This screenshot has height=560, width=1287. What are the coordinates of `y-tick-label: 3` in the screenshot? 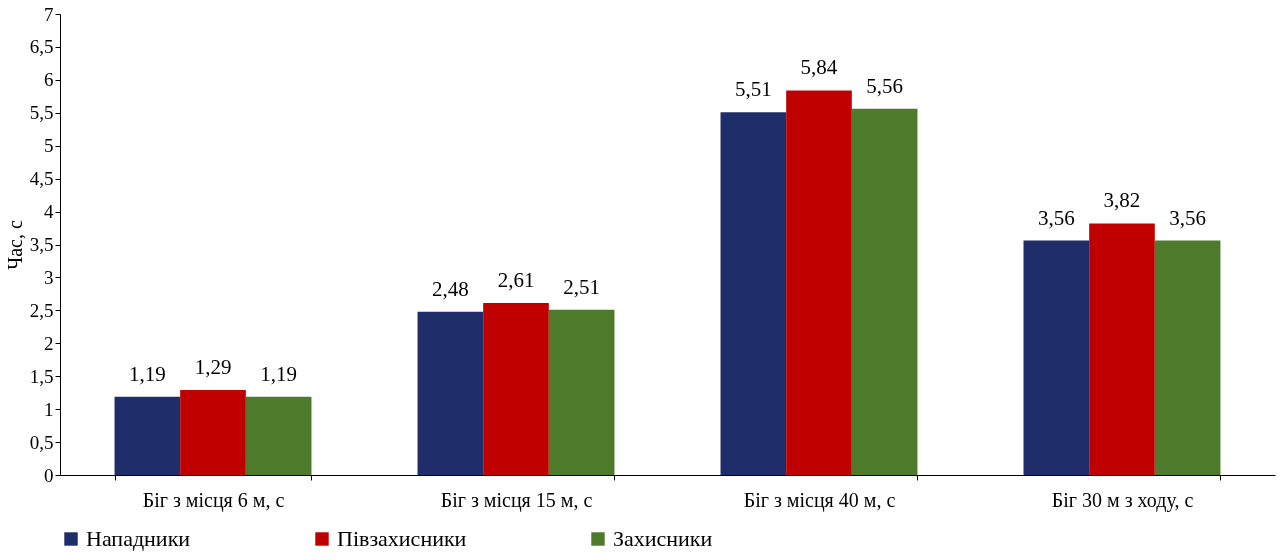 It's located at (49, 277).